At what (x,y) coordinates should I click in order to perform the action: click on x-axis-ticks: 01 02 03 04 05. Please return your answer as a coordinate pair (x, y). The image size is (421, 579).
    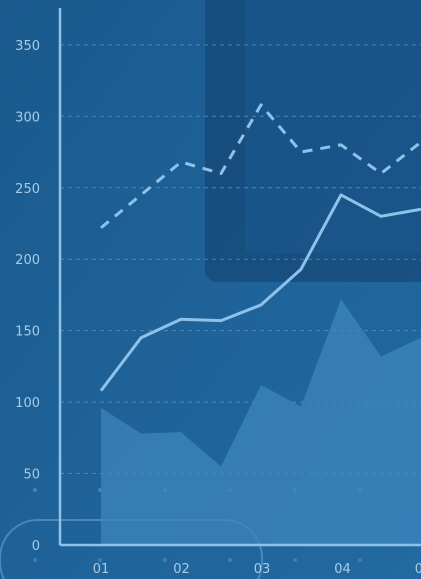
    Looking at the image, I should click on (257, 569).